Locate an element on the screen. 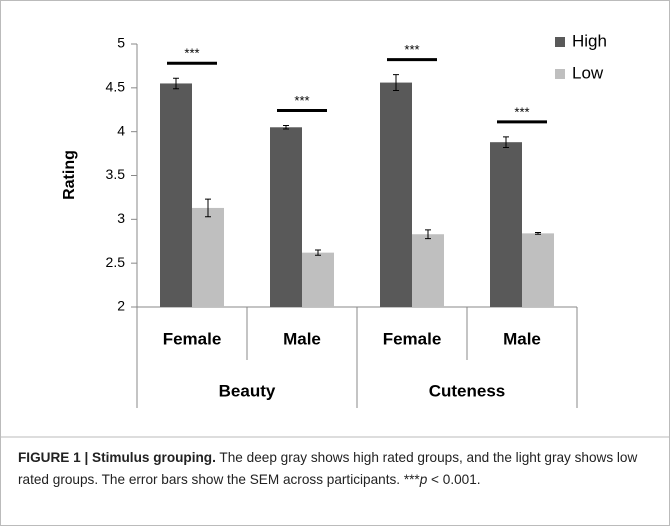 The width and height of the screenshot is (671, 527). y-tick-label: 4.5 is located at coordinates (116, 87).